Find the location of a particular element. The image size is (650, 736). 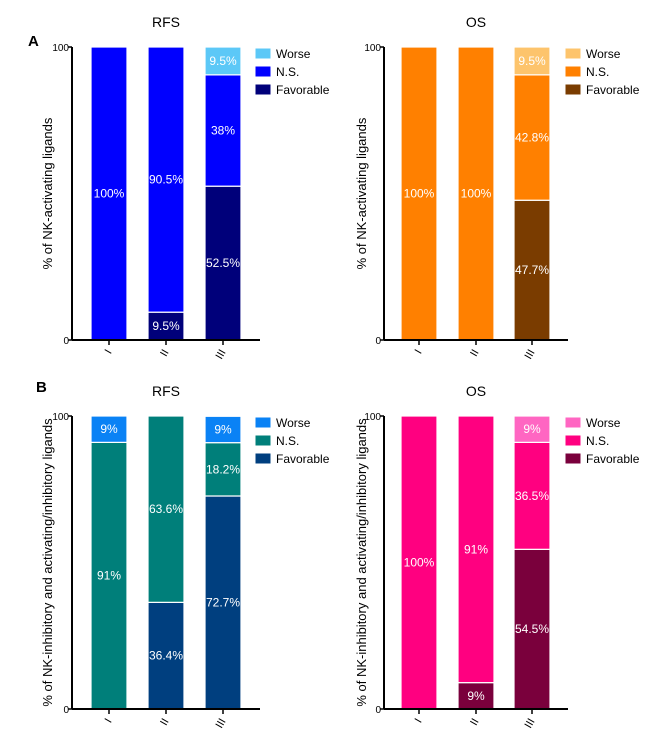

panel-letter: B is located at coordinates (41, 387).